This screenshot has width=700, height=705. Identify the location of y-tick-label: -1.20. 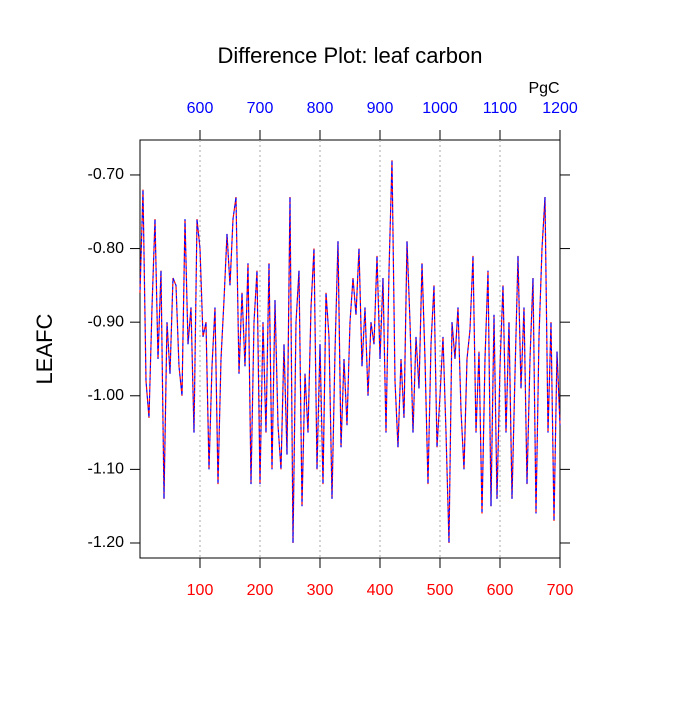
(106, 542).